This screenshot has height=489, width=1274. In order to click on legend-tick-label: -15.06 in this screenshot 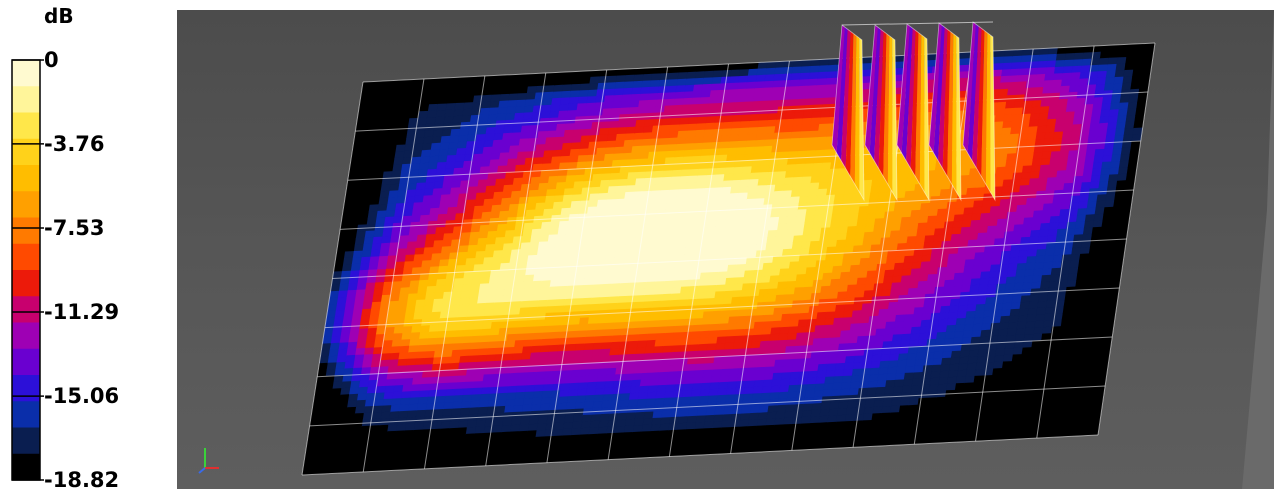, I will do `click(81, 396)`.